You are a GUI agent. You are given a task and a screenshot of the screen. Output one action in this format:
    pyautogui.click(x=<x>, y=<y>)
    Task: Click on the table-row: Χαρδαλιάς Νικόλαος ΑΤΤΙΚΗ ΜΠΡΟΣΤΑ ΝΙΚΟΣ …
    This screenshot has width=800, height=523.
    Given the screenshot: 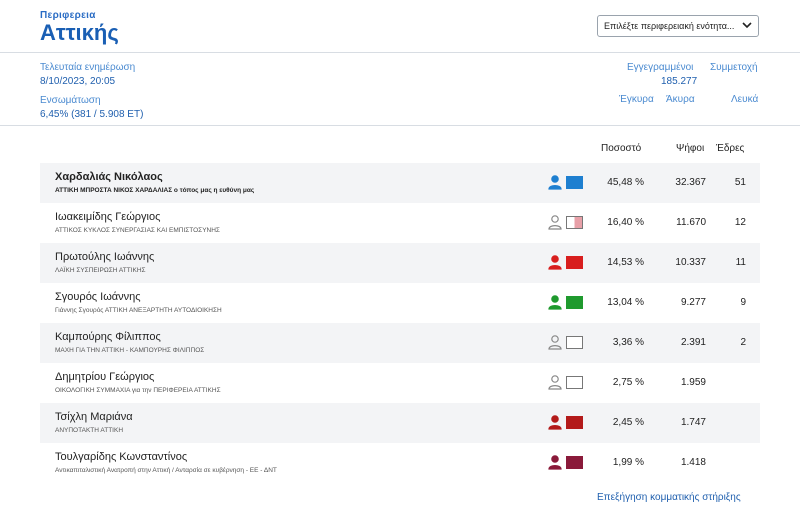 What is the action you would take?
    pyautogui.click(x=400, y=183)
    